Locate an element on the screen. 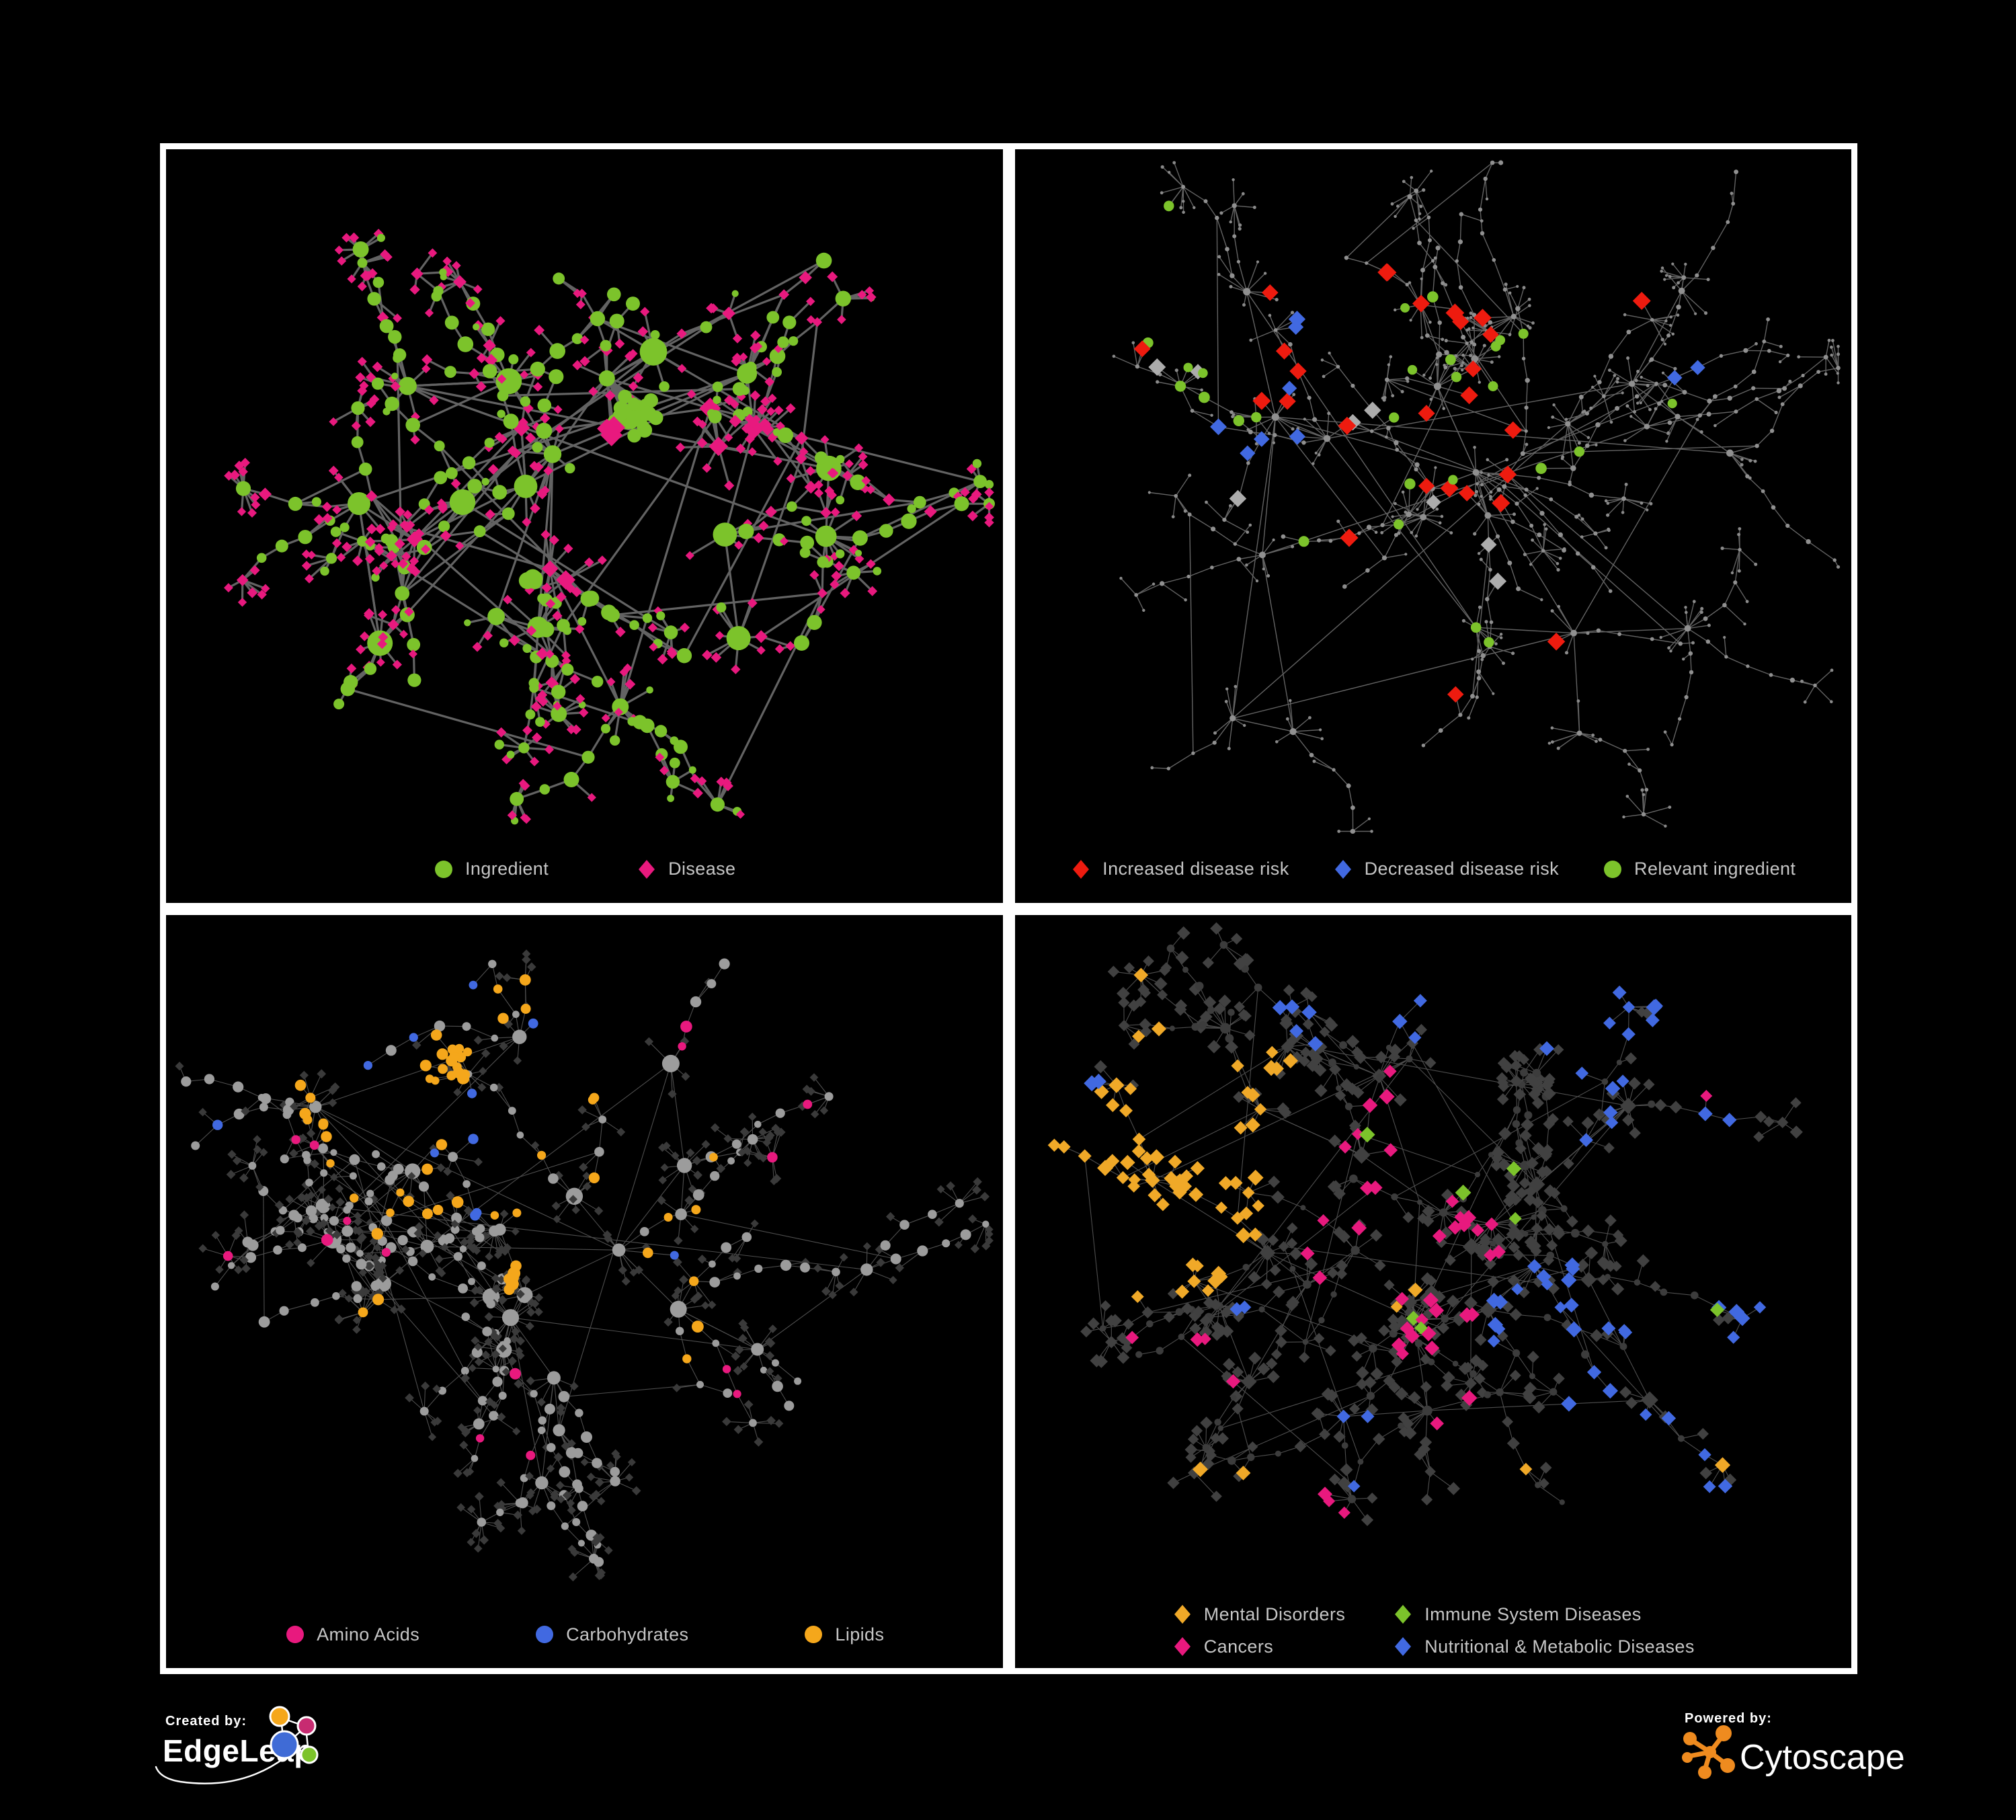 The height and width of the screenshot is (1820, 2016). legend-label: Carbohydrates is located at coordinates (627, 1634).